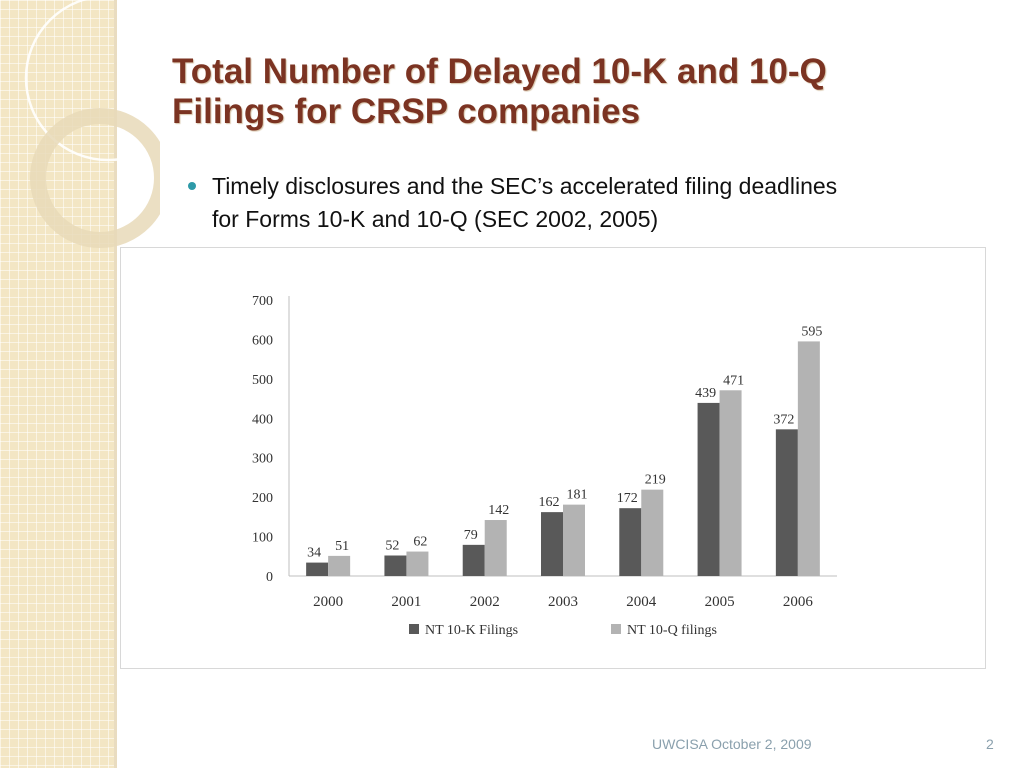 Image resolution: width=1024 pixels, height=768 pixels. What do you see at coordinates (95, 178) in the screenshot?
I see `decorative-ring-lower` at bounding box center [95, 178].